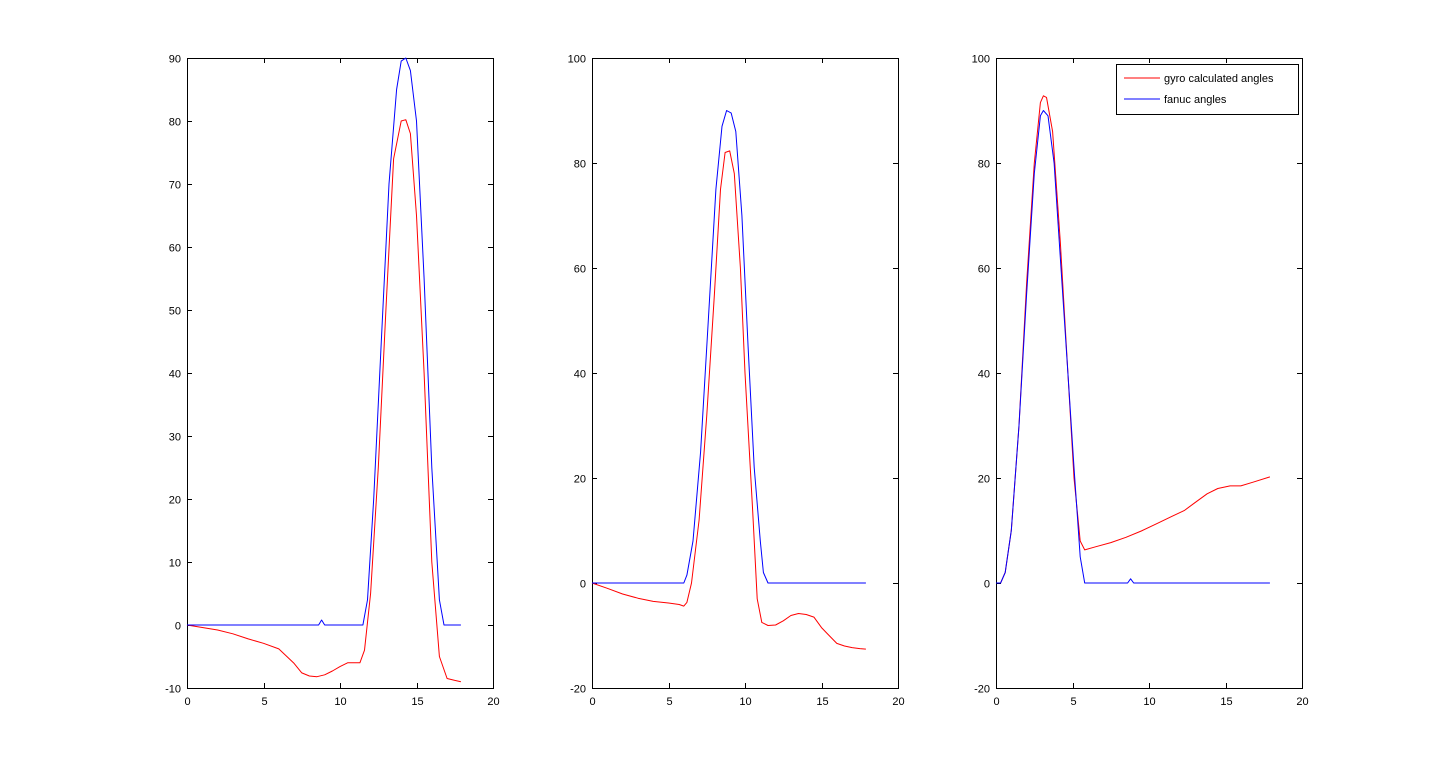  I want to click on legend-label: fanuc angles, so click(1195, 100).